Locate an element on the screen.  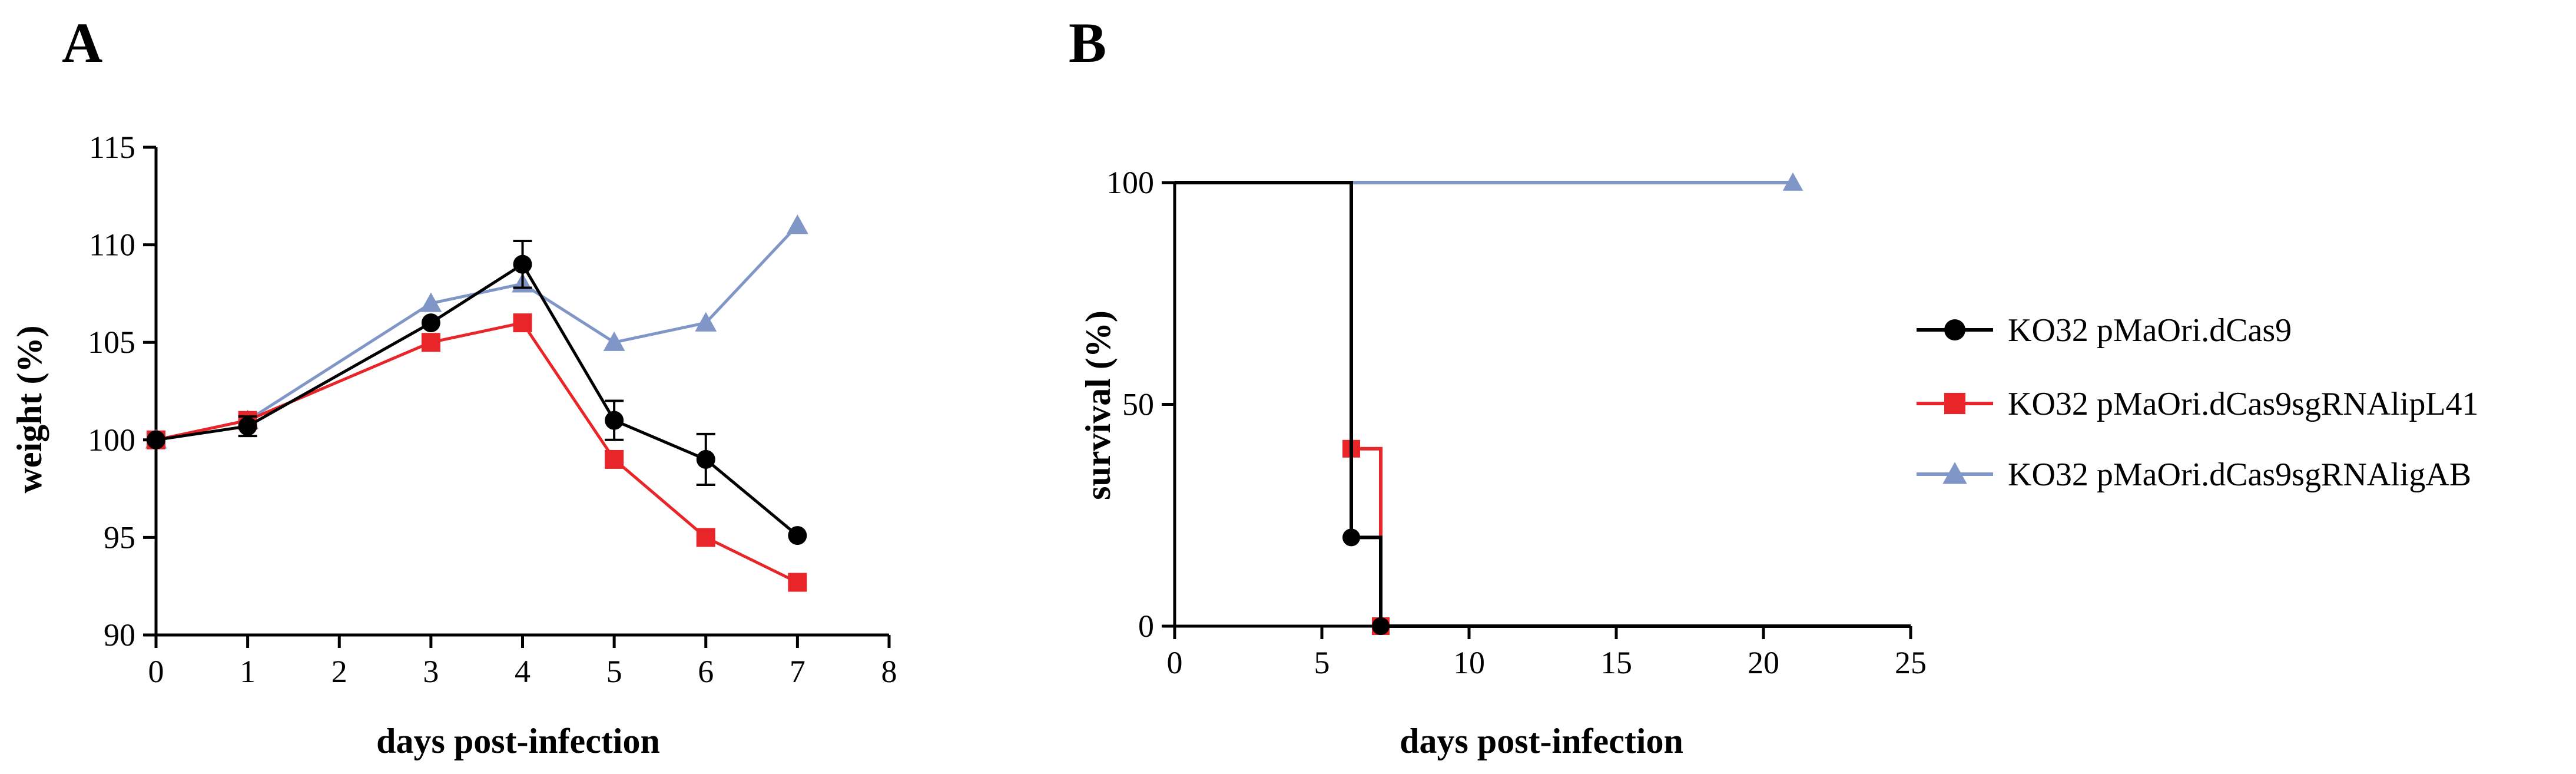
legend-marker-lipl41 is located at coordinates (1954, 403).